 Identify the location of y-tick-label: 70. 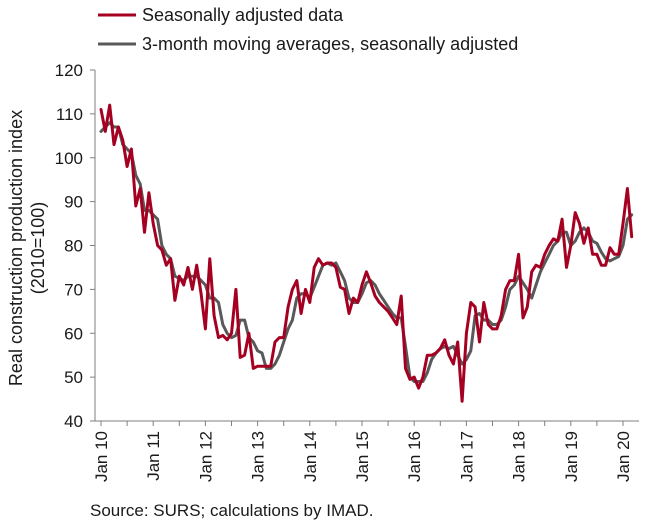
(73, 289).